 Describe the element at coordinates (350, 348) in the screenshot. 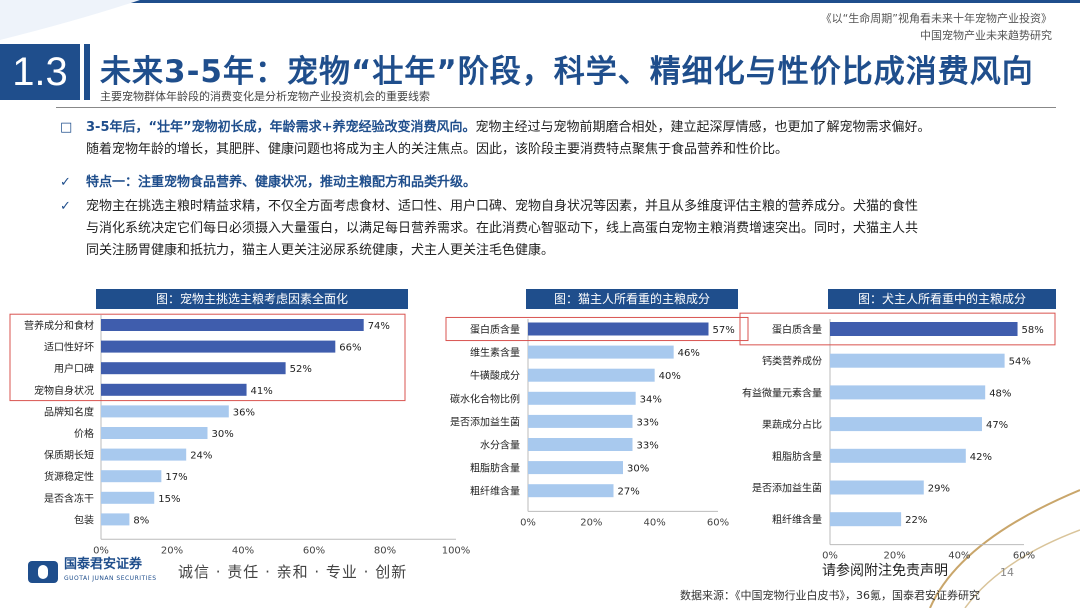

I see `chart-1-value-label: 66%` at that location.